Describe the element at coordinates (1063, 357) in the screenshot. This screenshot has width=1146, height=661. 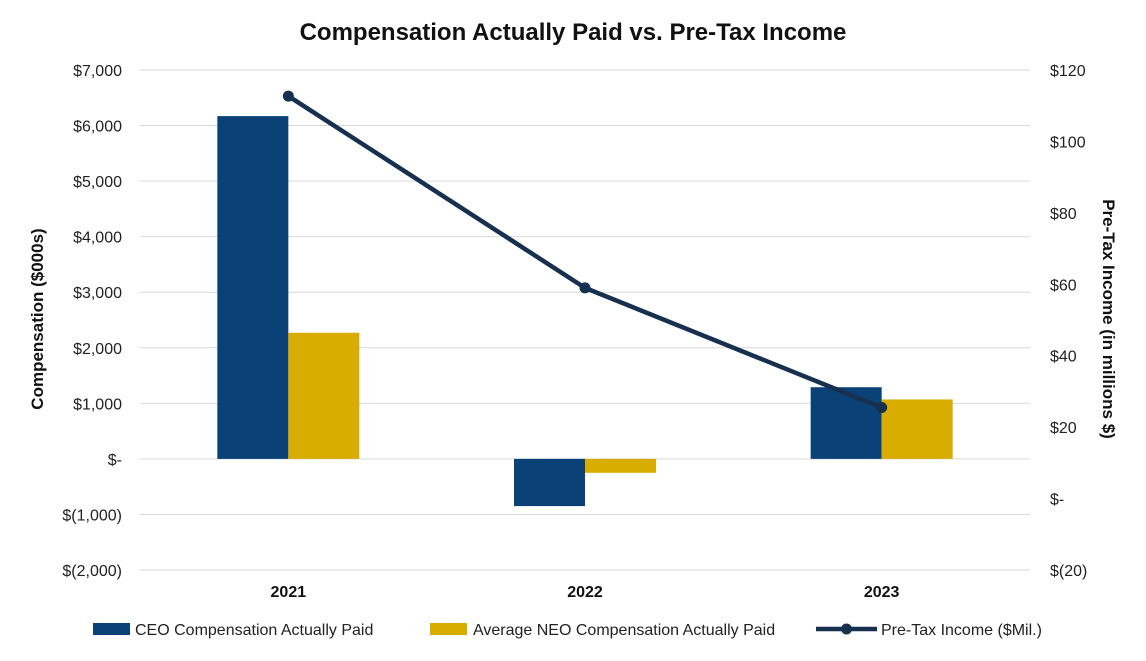
I see `right-tick-label: $40` at that location.